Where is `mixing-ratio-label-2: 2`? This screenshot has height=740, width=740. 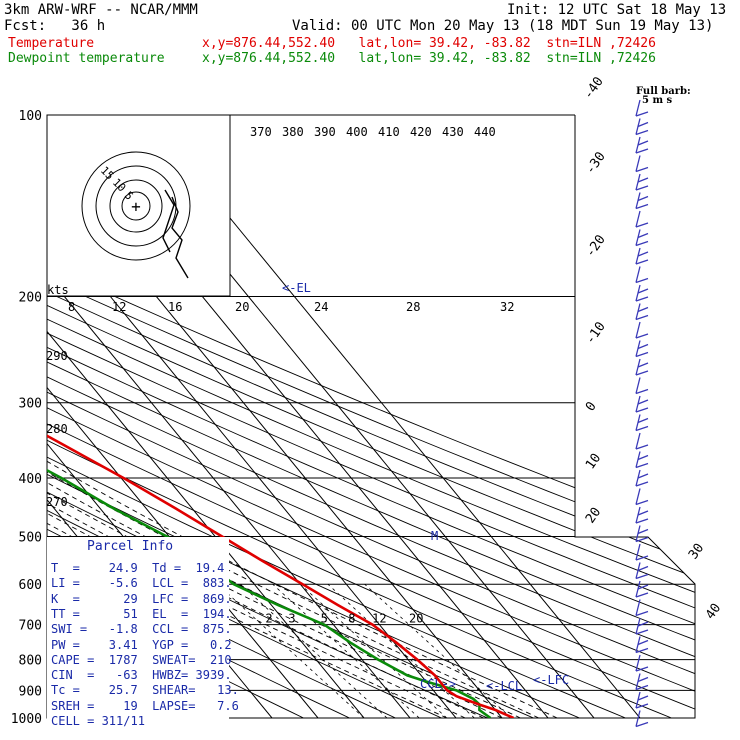 mixing-ratio-label-2: 2 is located at coordinates (268, 619).